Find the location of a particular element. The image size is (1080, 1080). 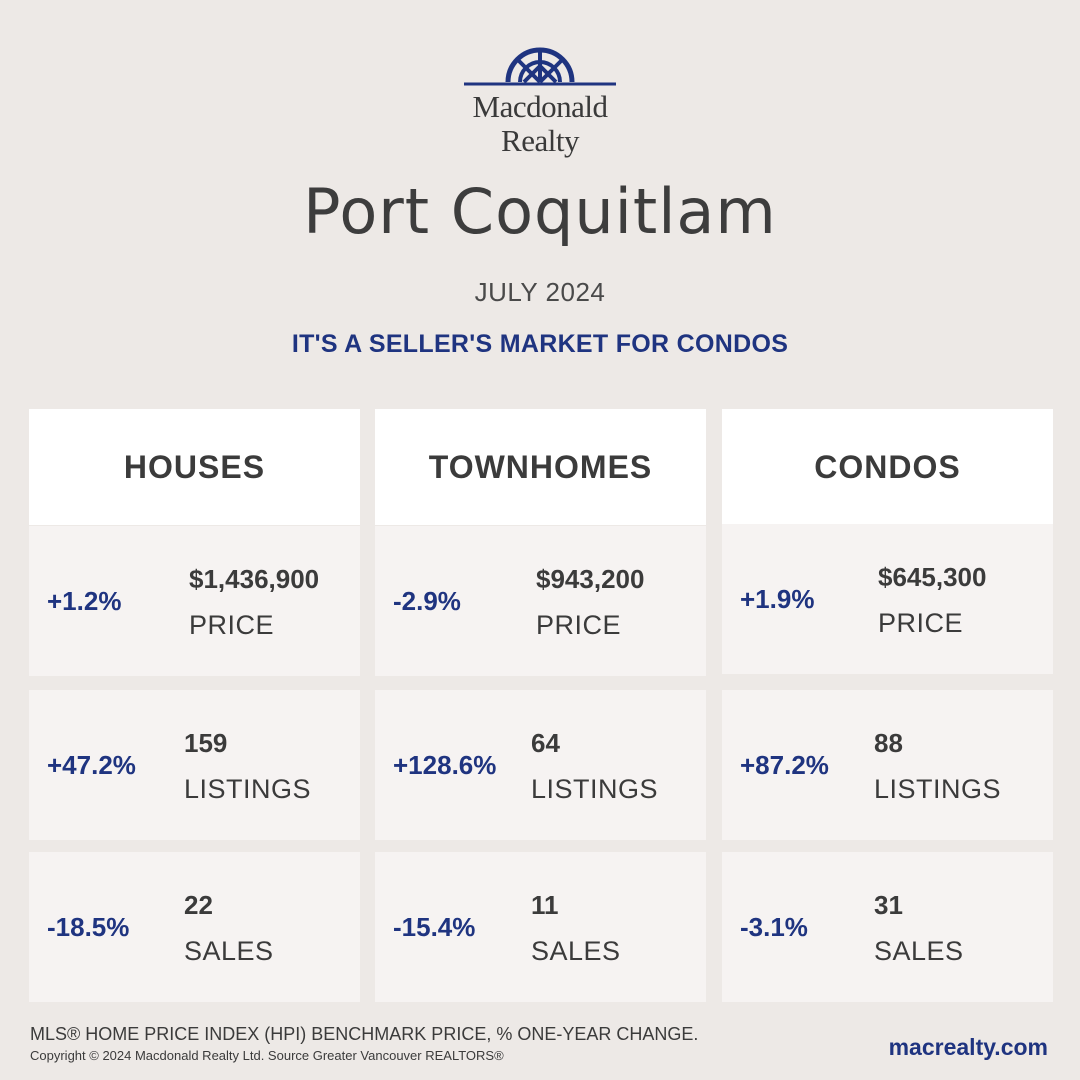

market-tagline: IT'S A SELLER'S MARKET FOR CONDOS is located at coordinates (540, 344).